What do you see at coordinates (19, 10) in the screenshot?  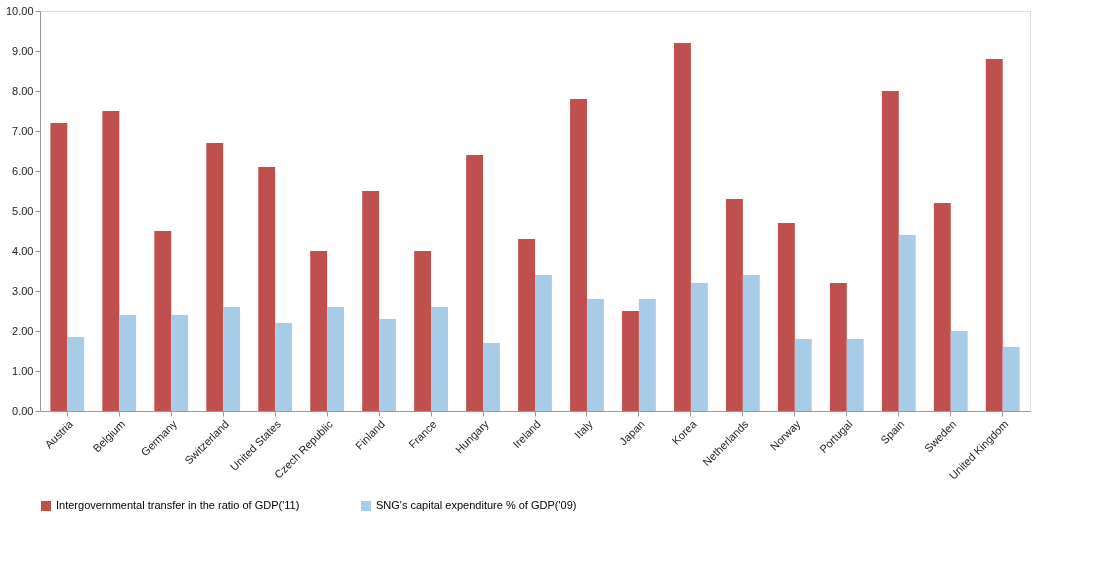 I see `y-tick-label: 10.00` at bounding box center [19, 10].